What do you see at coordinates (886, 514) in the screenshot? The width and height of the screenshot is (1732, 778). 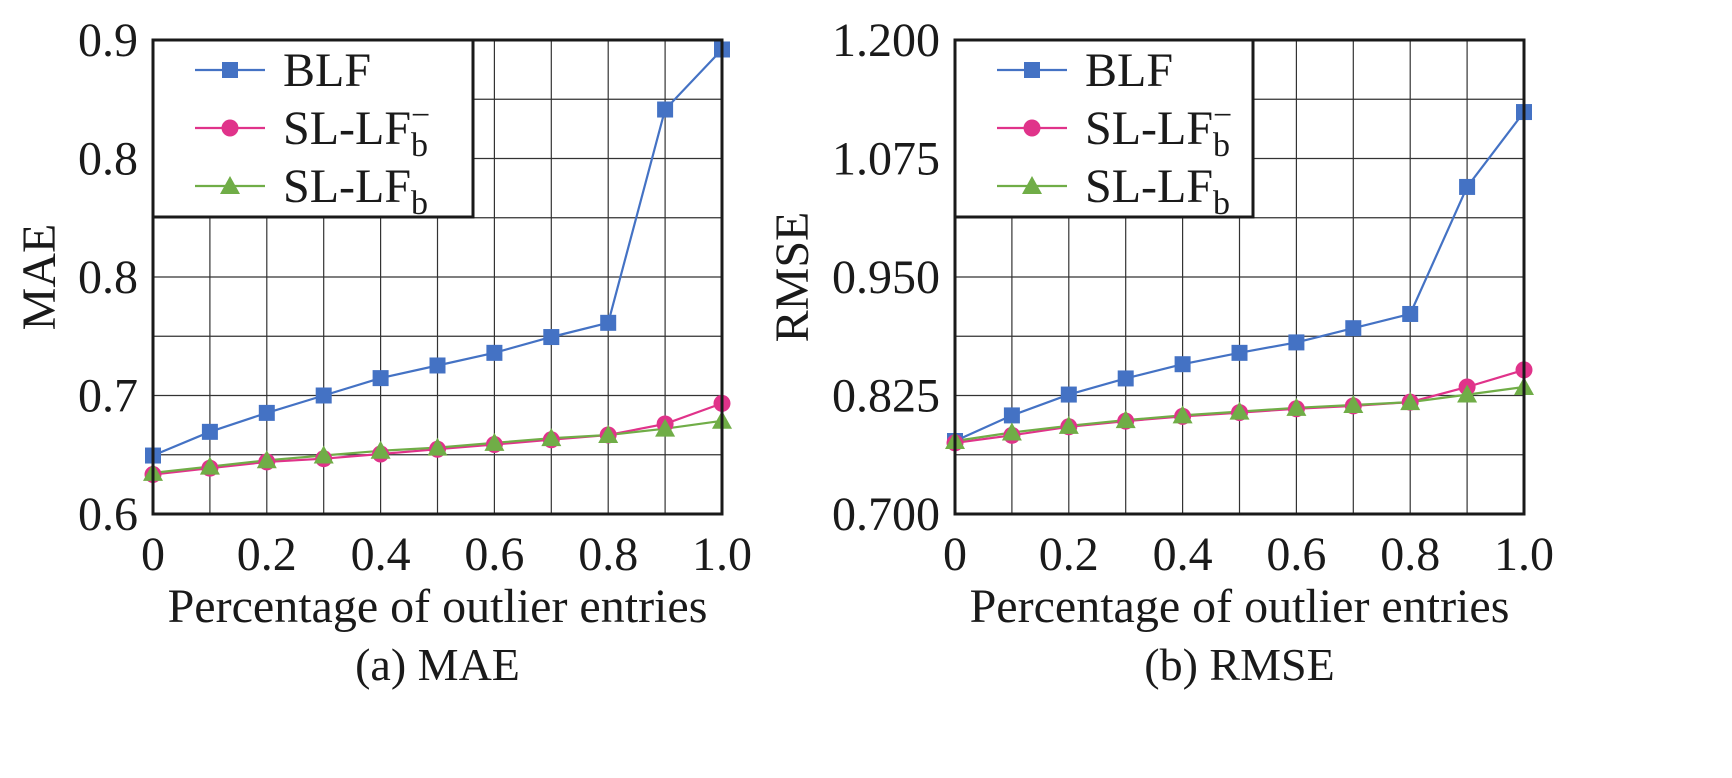 I see `y-tick-label: 0.700` at bounding box center [886, 514].